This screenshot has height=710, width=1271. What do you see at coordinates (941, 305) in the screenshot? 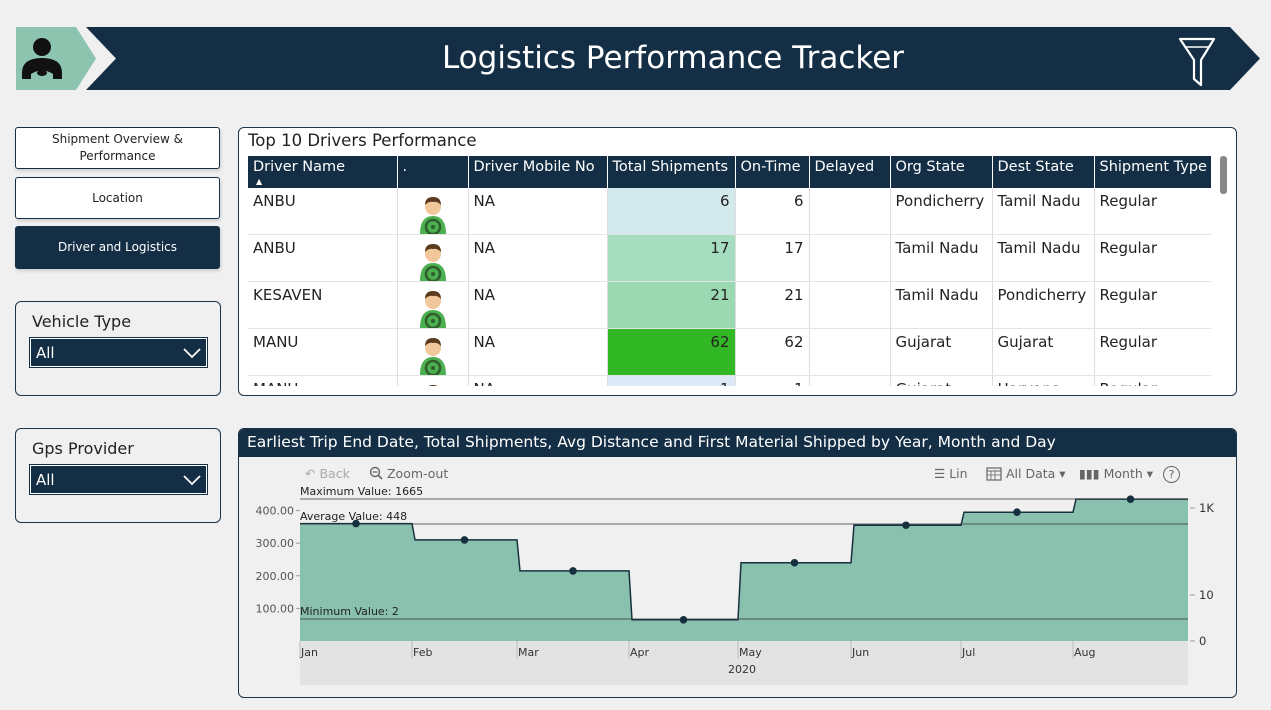
I see `org-state-cell: Tamil Nadu` at bounding box center [941, 305].